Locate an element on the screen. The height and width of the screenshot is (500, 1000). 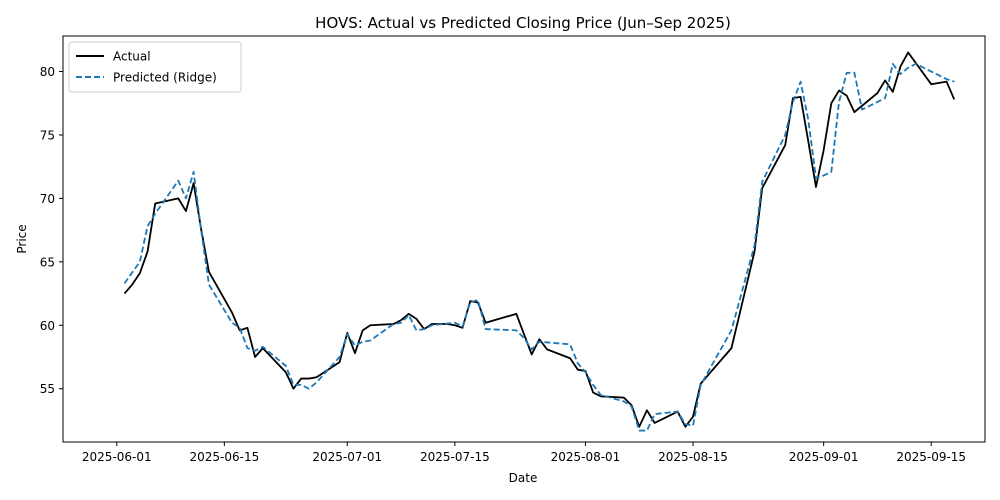
x-axis-label: Date is located at coordinates (523, 478).